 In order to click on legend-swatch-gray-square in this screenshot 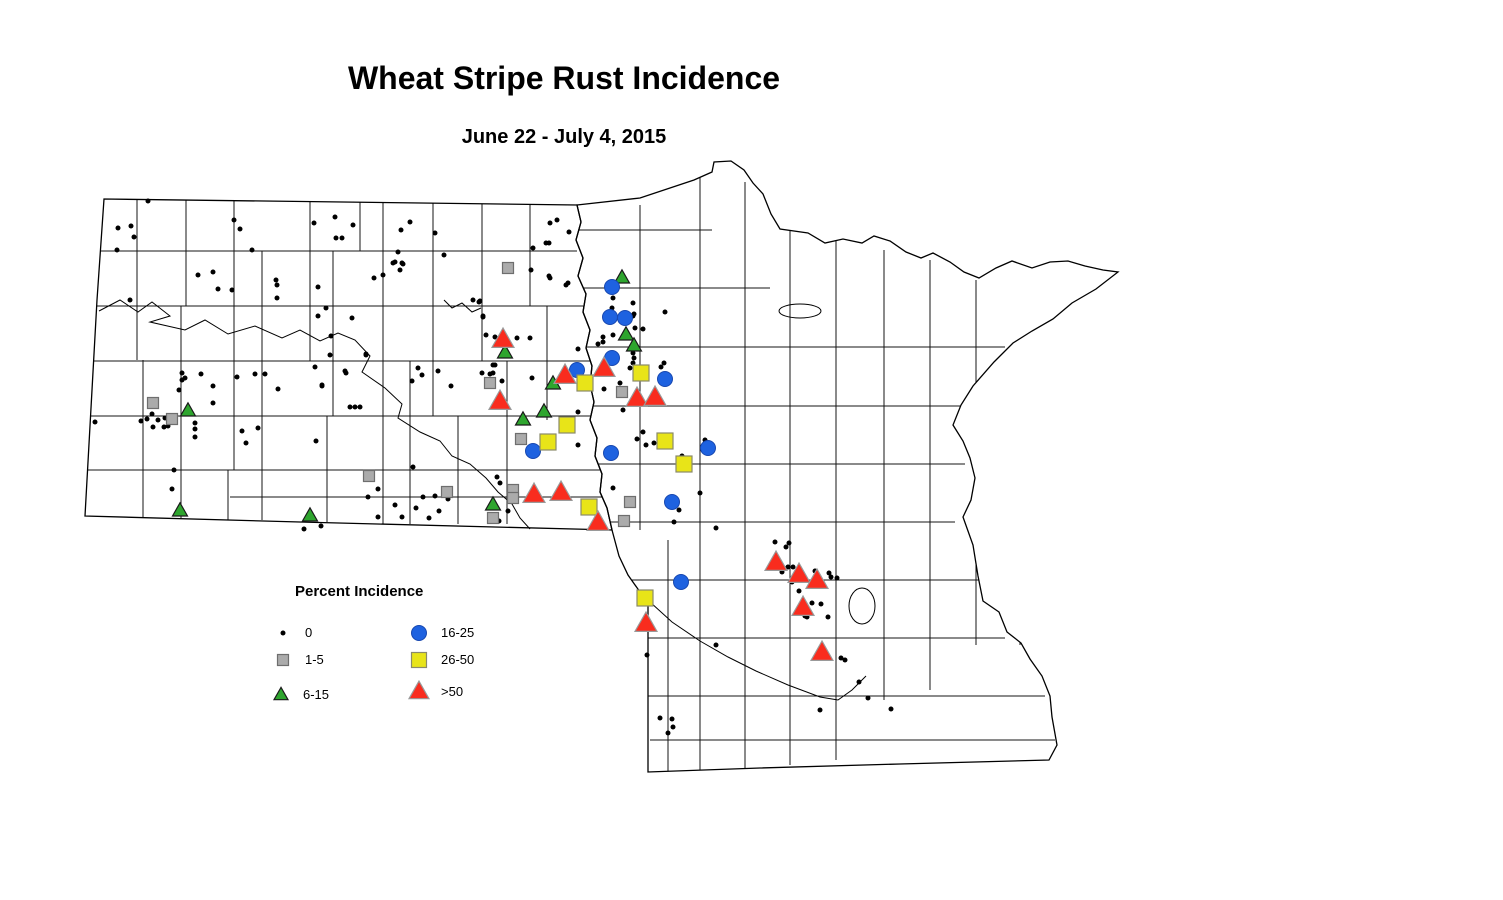, I will do `click(283, 659)`.